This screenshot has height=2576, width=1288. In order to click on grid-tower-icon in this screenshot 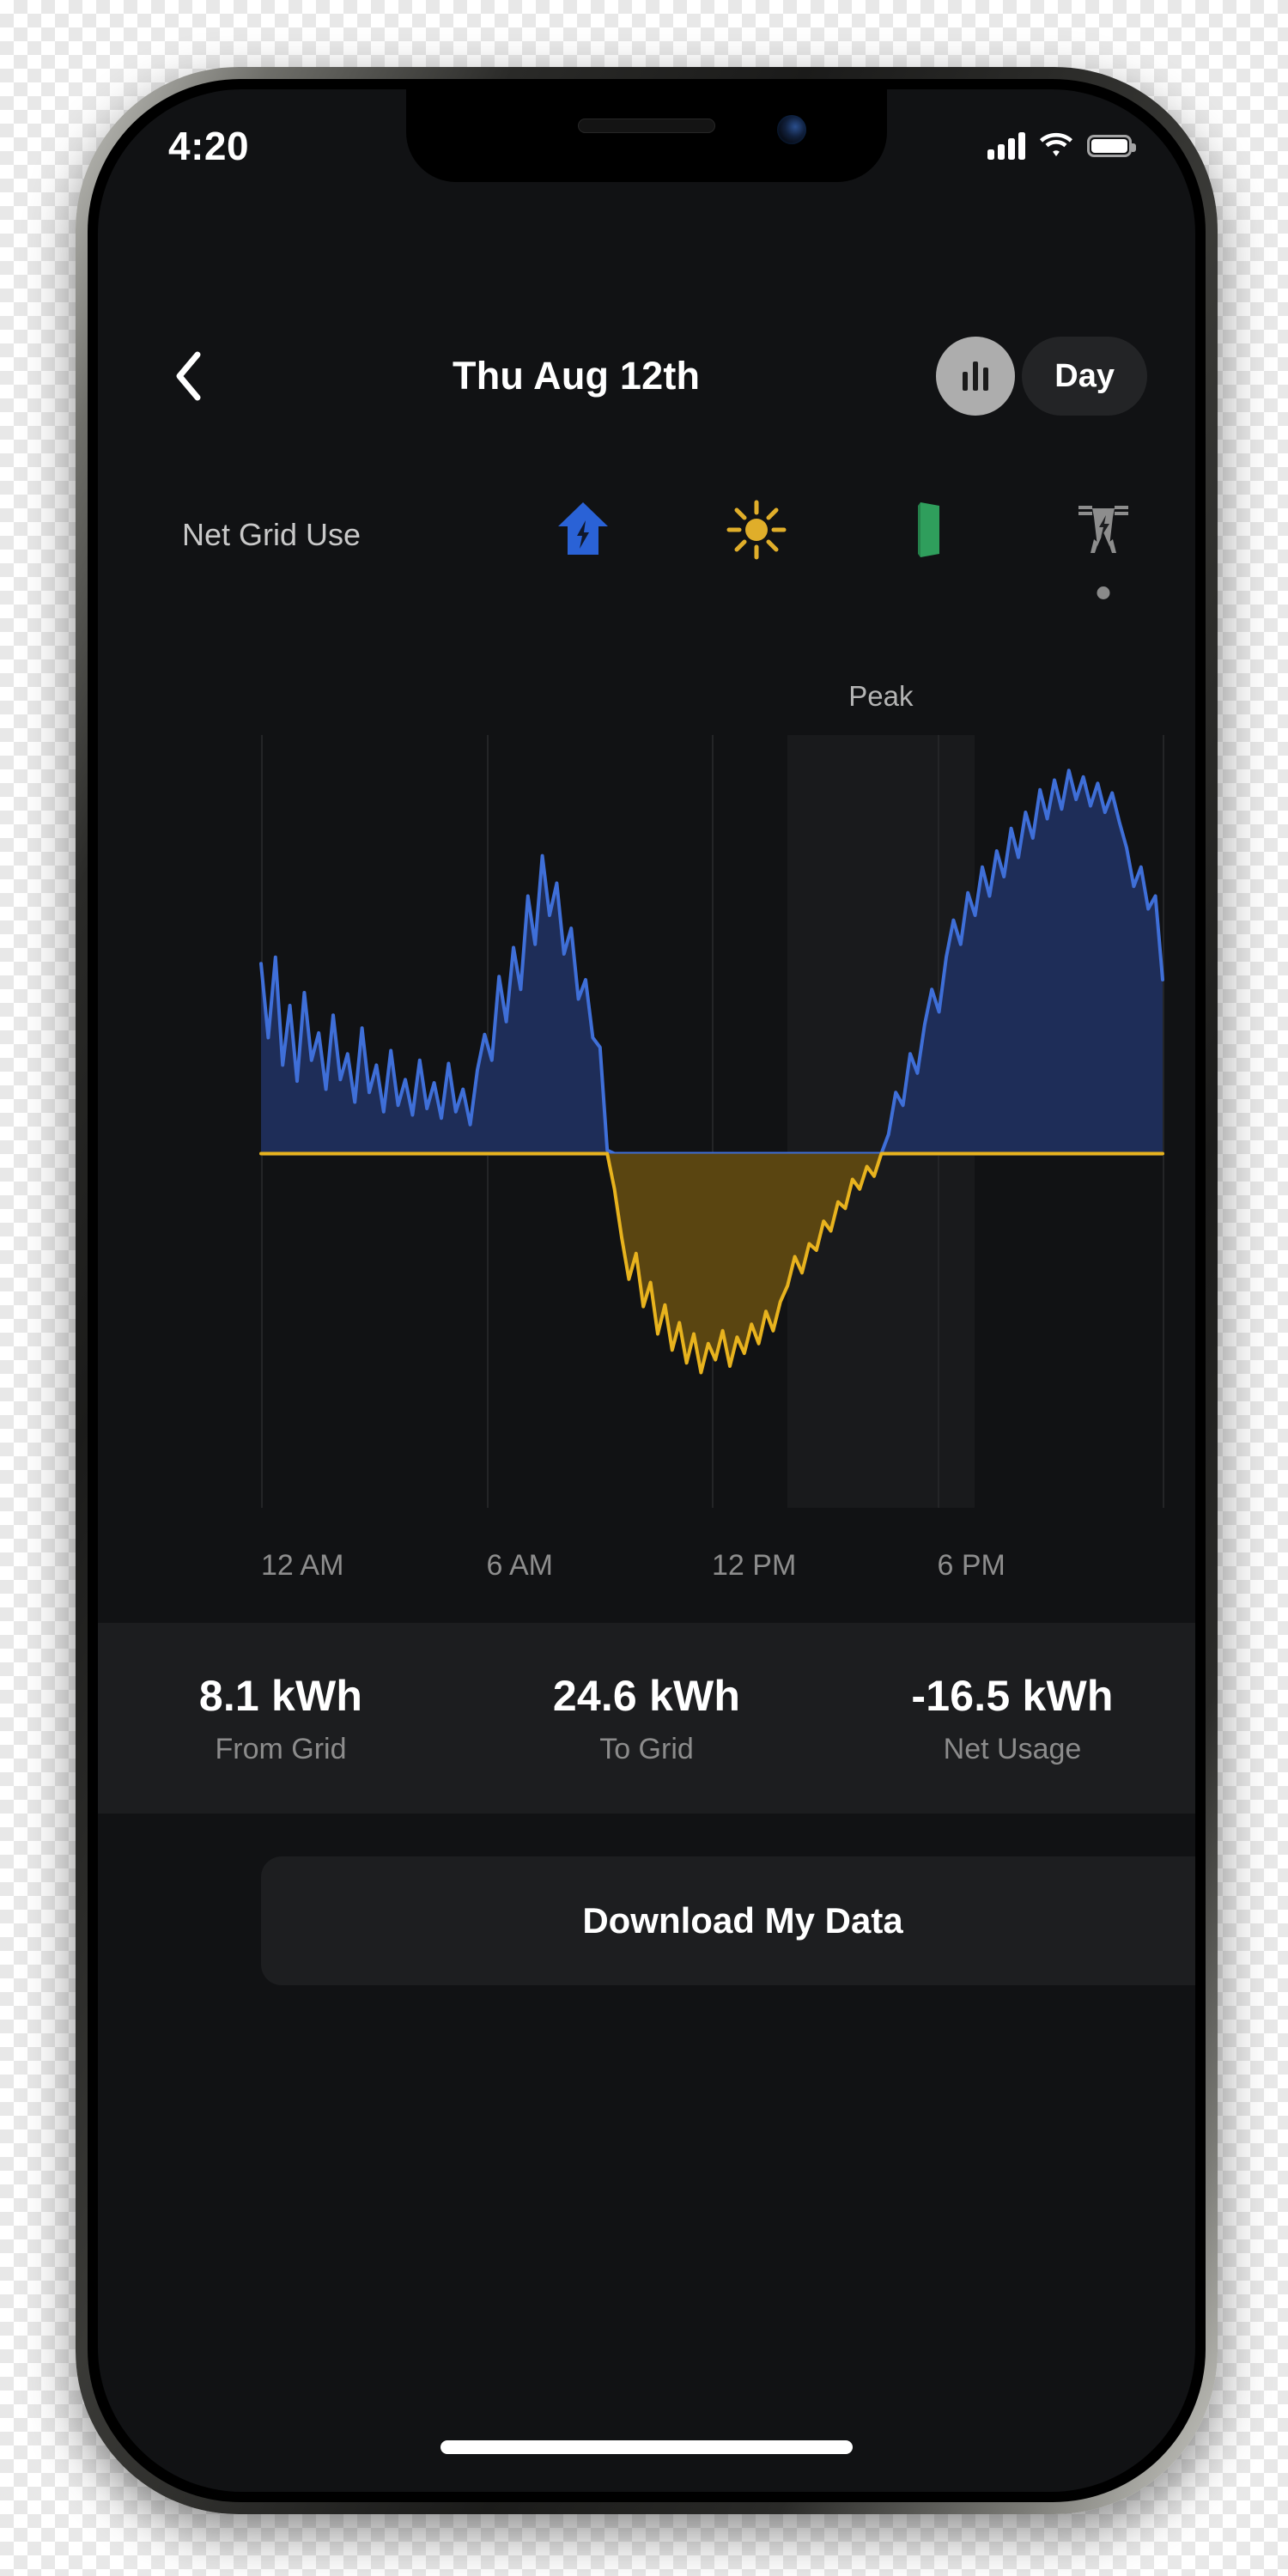, I will do `click(1103, 530)`.